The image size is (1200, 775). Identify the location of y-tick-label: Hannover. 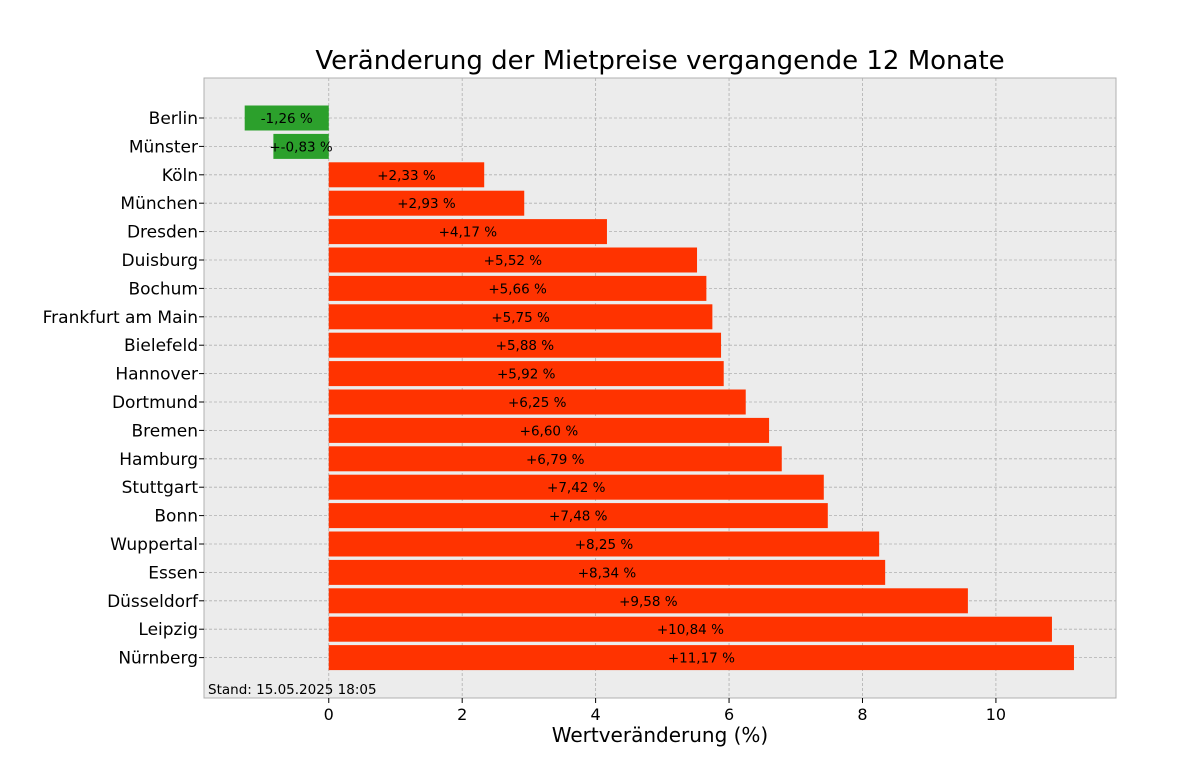
(156, 375).